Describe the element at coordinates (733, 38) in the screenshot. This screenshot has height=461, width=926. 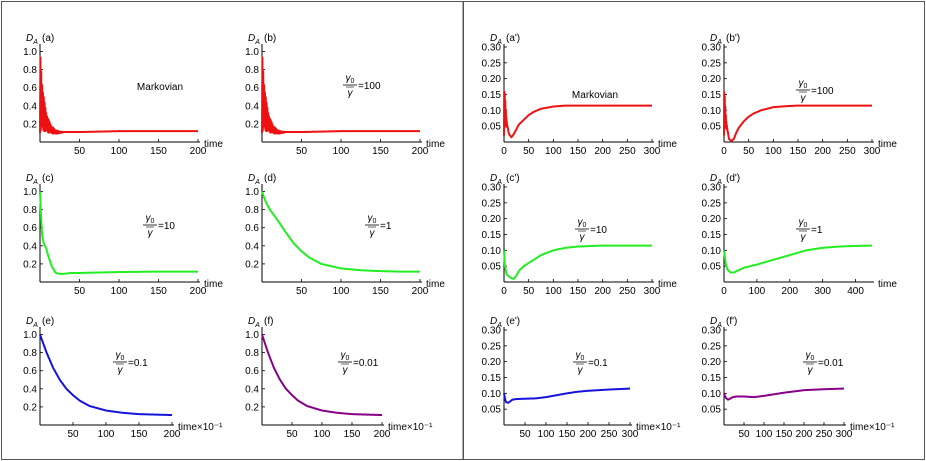
I see `panel-title: (b')` at that location.